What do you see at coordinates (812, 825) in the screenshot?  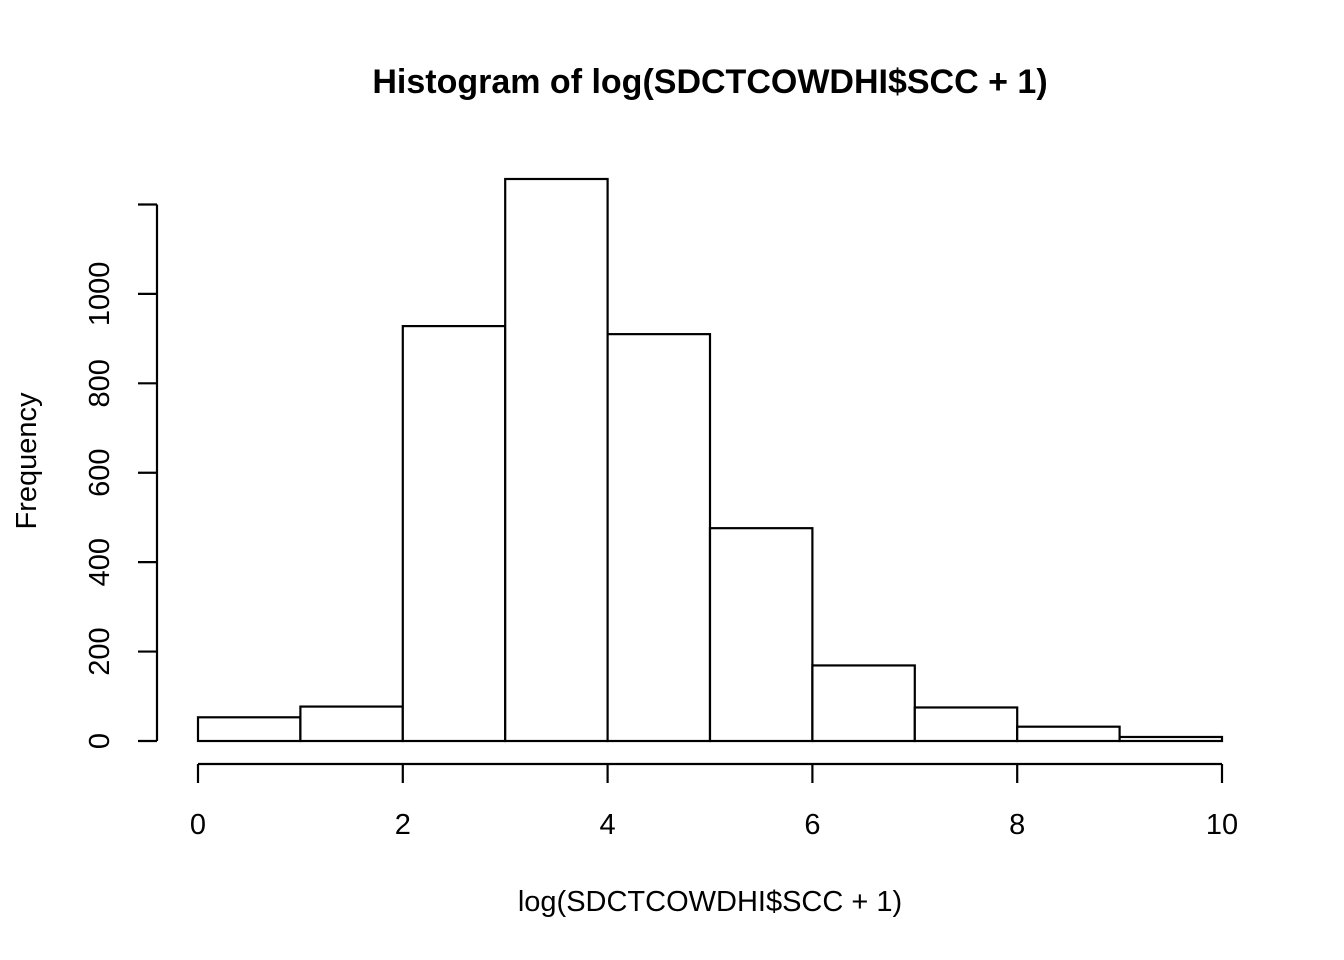 I see `x-tick-label: 6` at bounding box center [812, 825].